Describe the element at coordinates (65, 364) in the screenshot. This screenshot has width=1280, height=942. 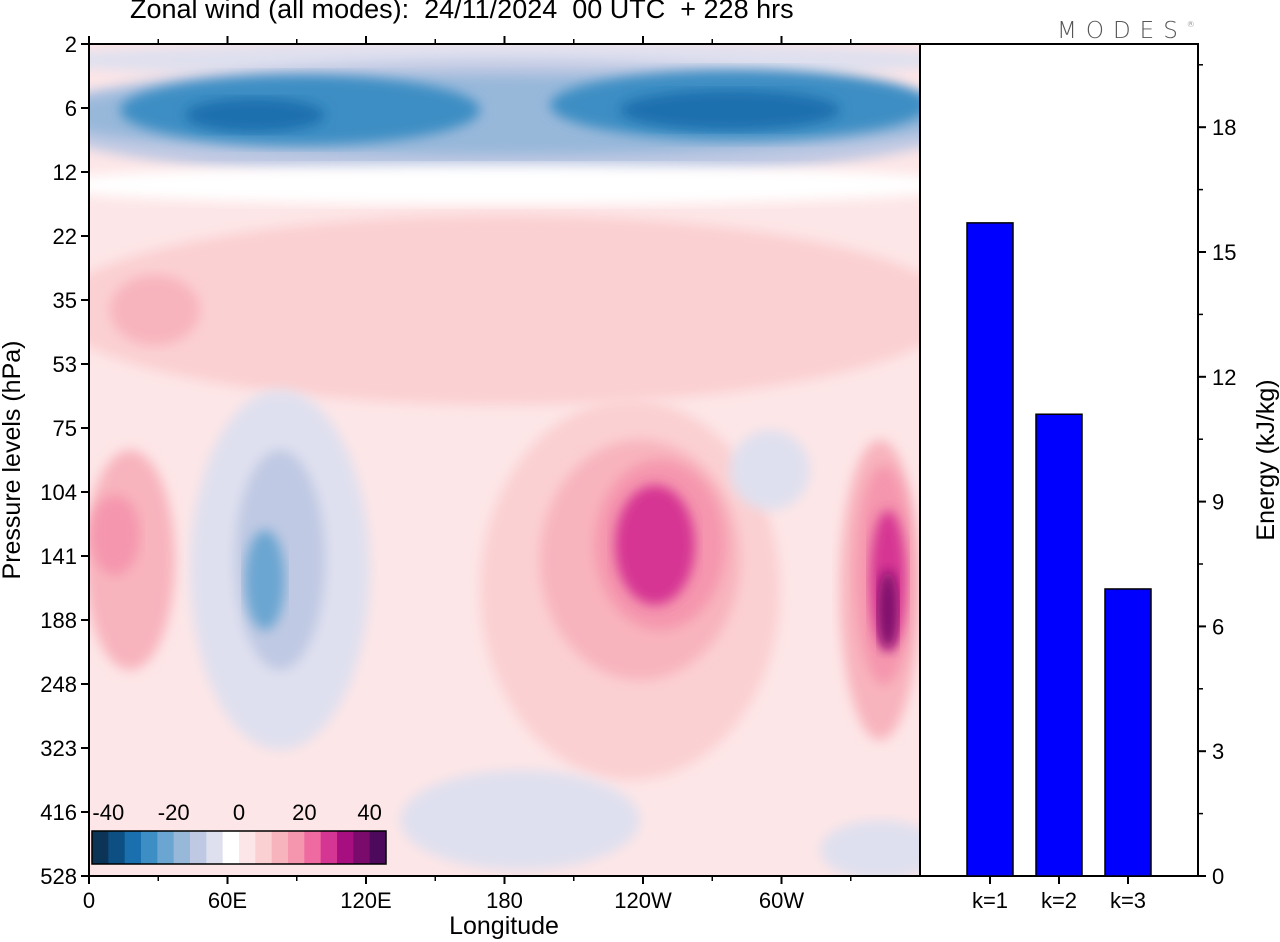
I see `y-tick-label: 53` at that location.